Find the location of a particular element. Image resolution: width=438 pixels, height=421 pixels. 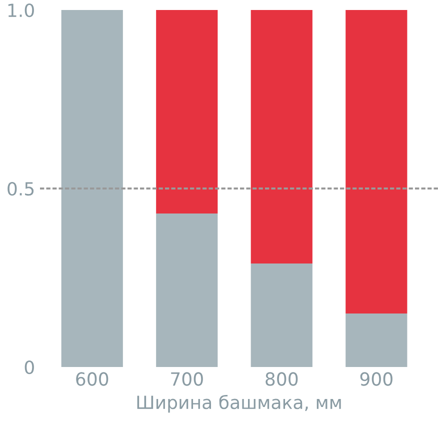

x-tick-label: 600 is located at coordinates (92, 379).